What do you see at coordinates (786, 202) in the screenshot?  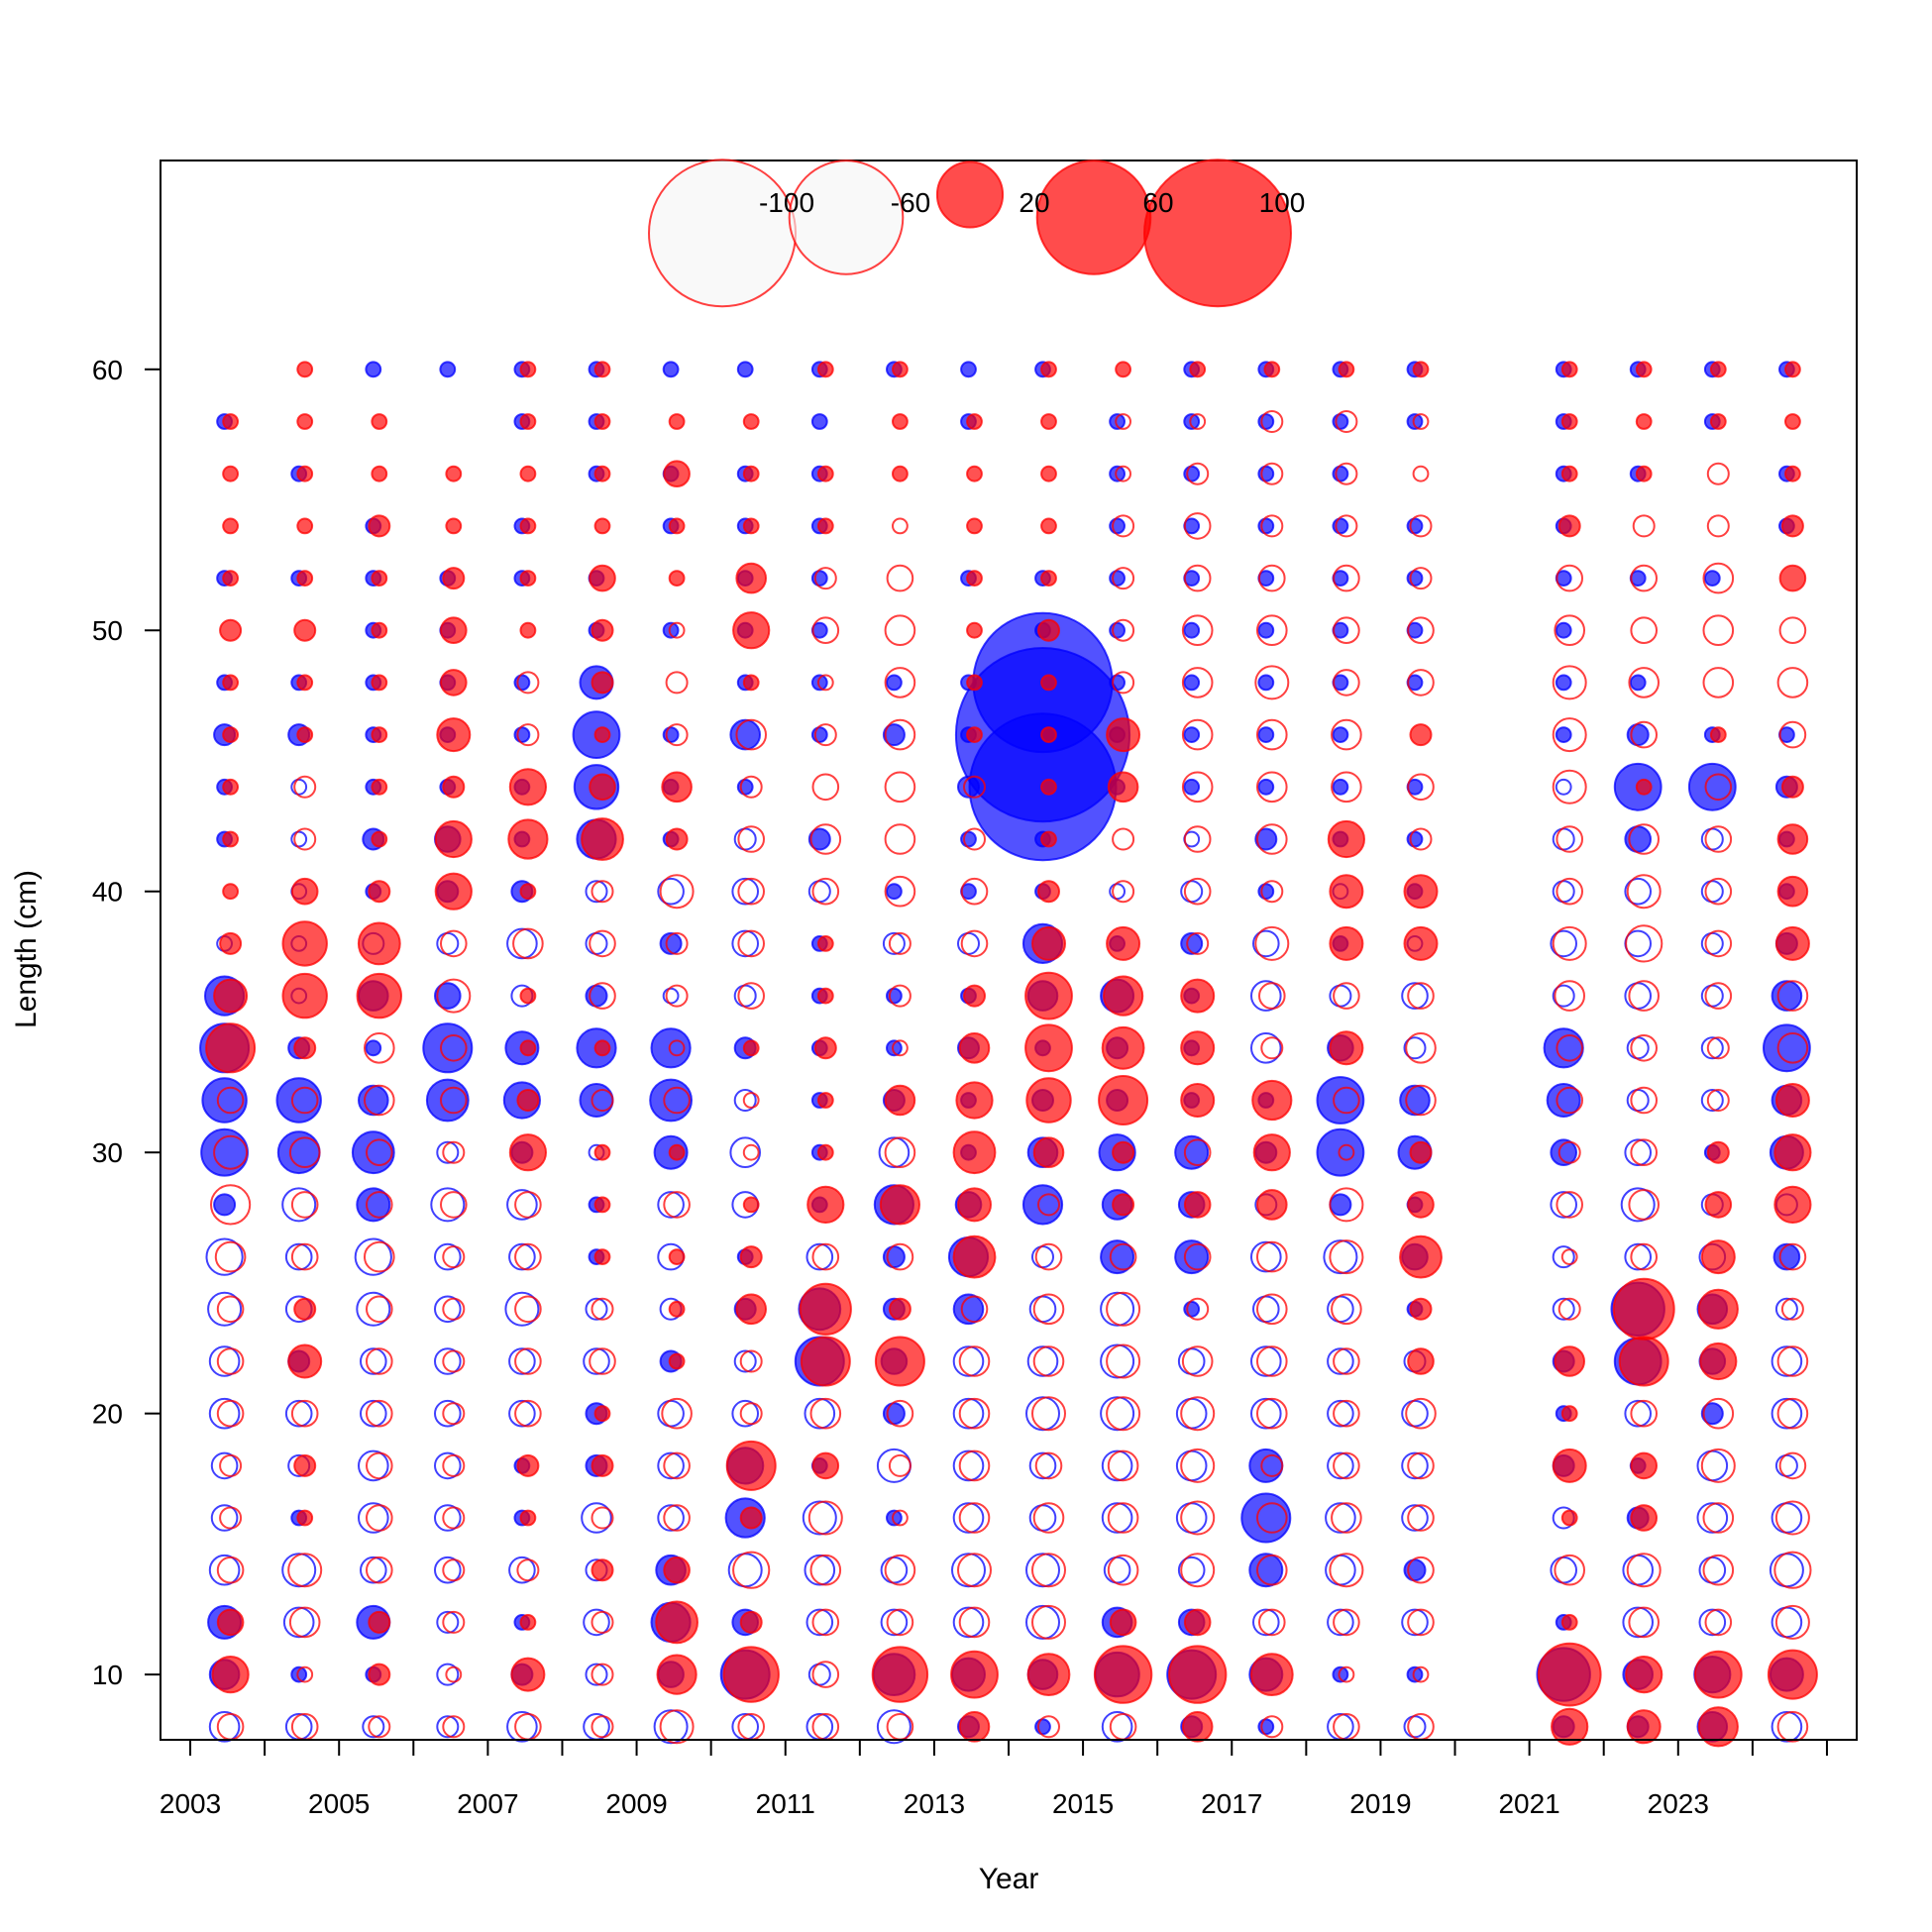 I see `legend-label: -100` at bounding box center [786, 202].